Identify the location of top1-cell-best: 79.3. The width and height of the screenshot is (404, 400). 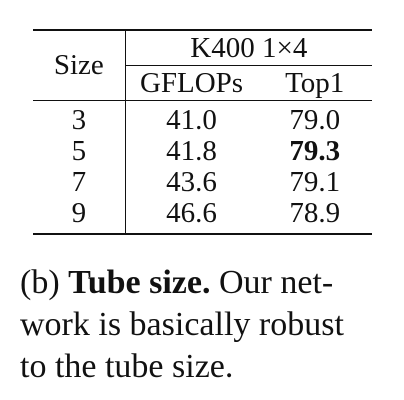
(314, 151).